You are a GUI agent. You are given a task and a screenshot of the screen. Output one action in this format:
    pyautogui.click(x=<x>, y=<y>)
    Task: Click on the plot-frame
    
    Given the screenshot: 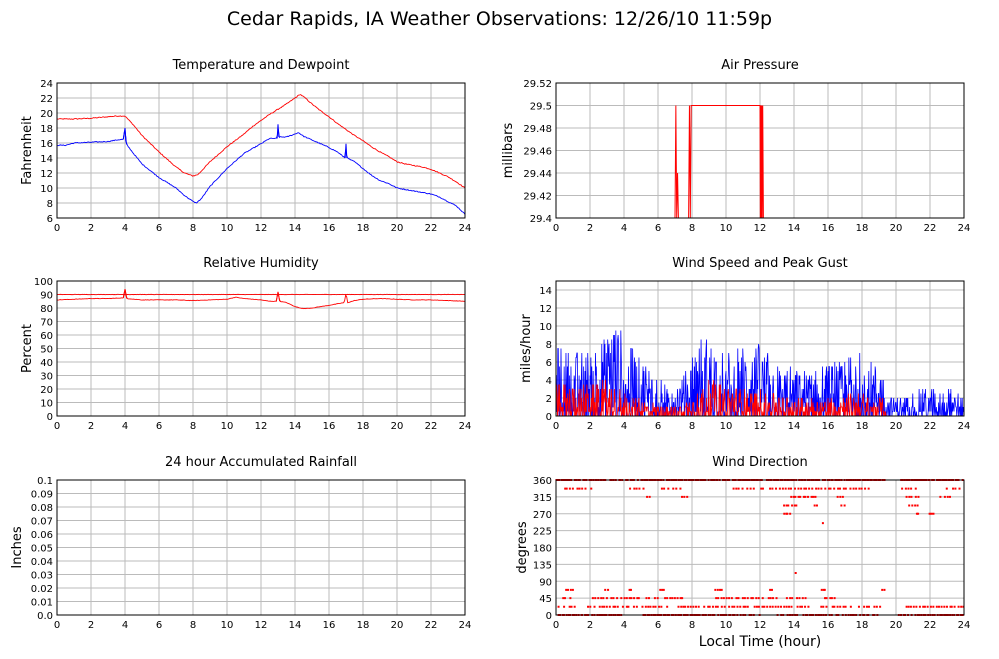 What is the action you would take?
    pyautogui.click(x=261, y=547)
    